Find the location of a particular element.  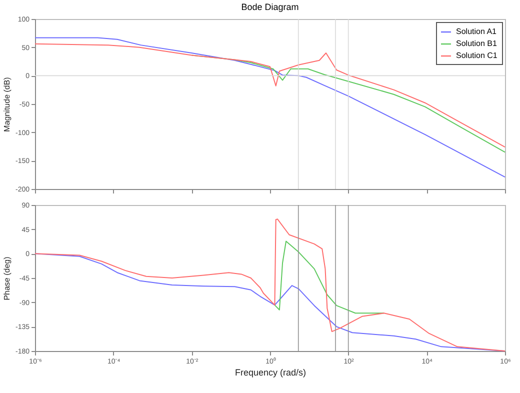

legend-label: Solution A1 is located at coordinates (477, 31).